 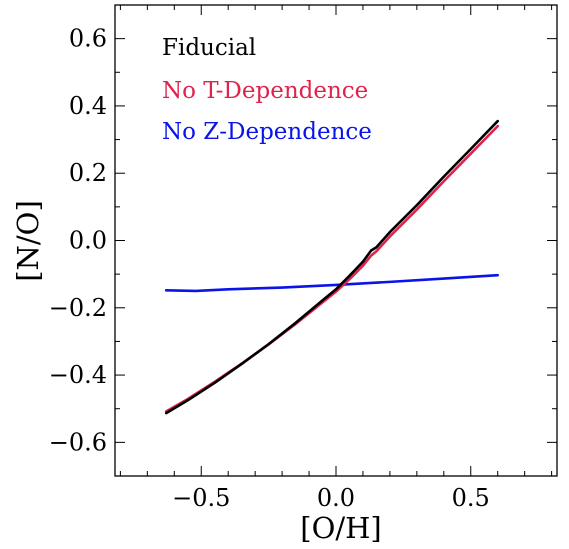 I want to click on y-tick-label: −0.6, so click(x=78, y=442).